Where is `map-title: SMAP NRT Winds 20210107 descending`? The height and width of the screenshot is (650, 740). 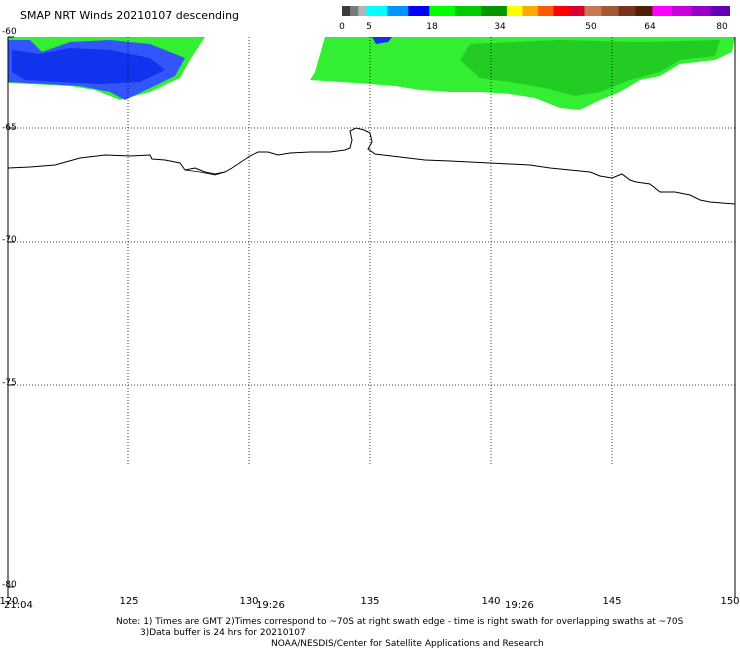
map-title: SMAP NRT Winds 20210107 descending is located at coordinates (130, 15).